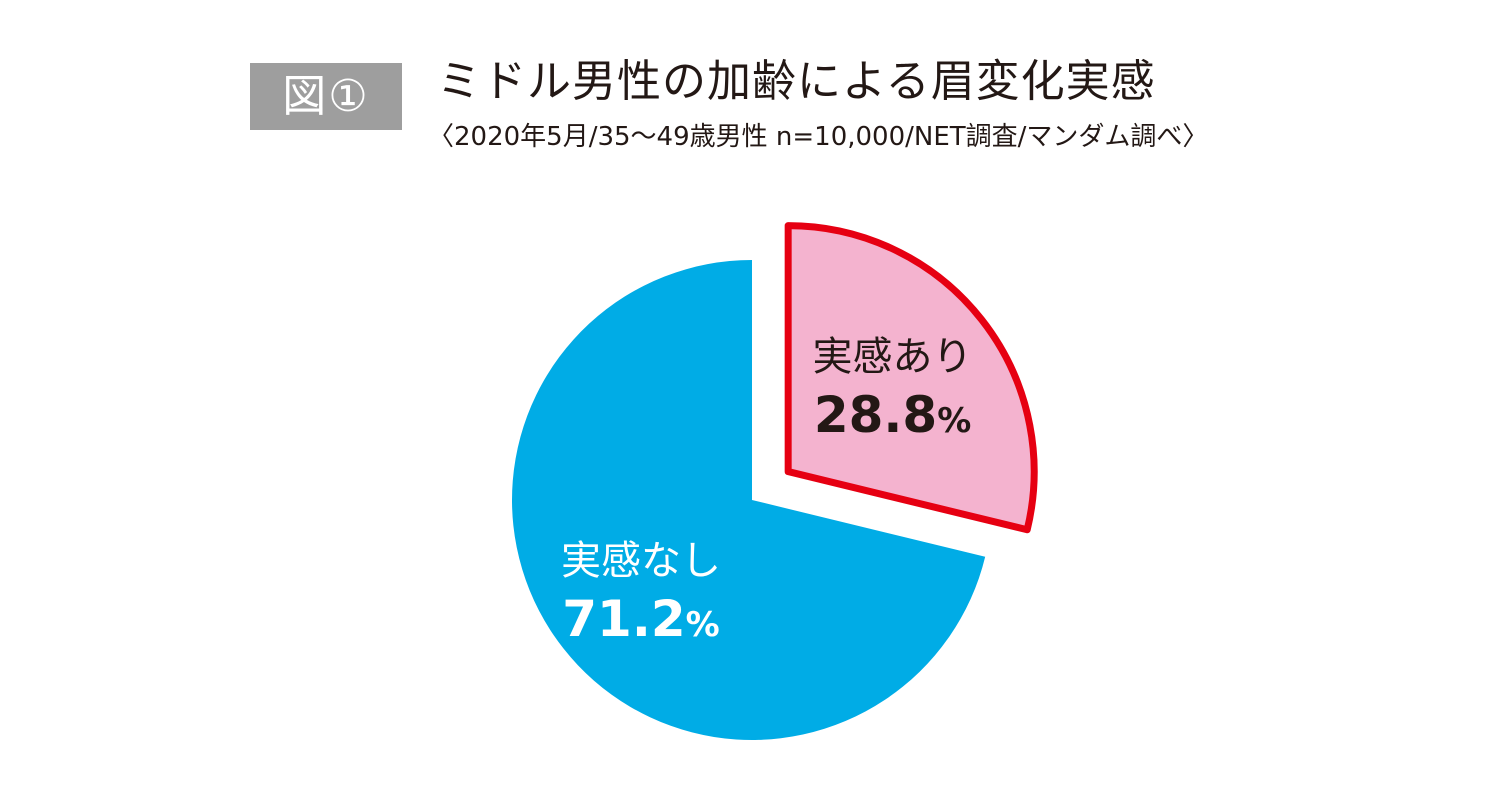 This screenshot has width=1500, height=800. I want to click on slice-label-2: 実感なし, so click(641, 561).